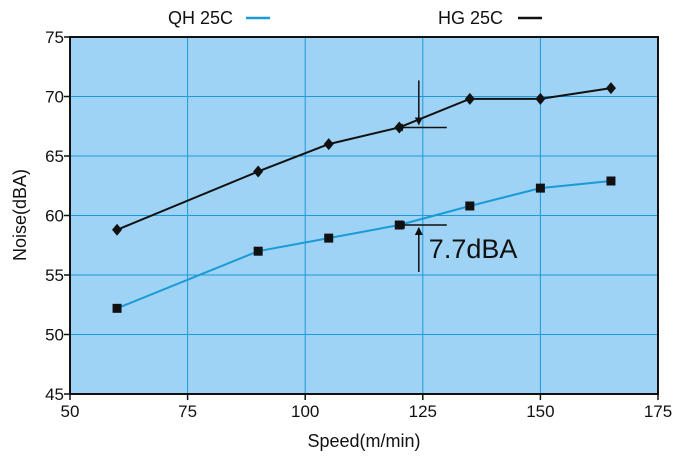 Image resolution: width=689 pixels, height=460 pixels. Describe the element at coordinates (187, 411) in the screenshot. I see `x-tick-label-75: 75` at that location.